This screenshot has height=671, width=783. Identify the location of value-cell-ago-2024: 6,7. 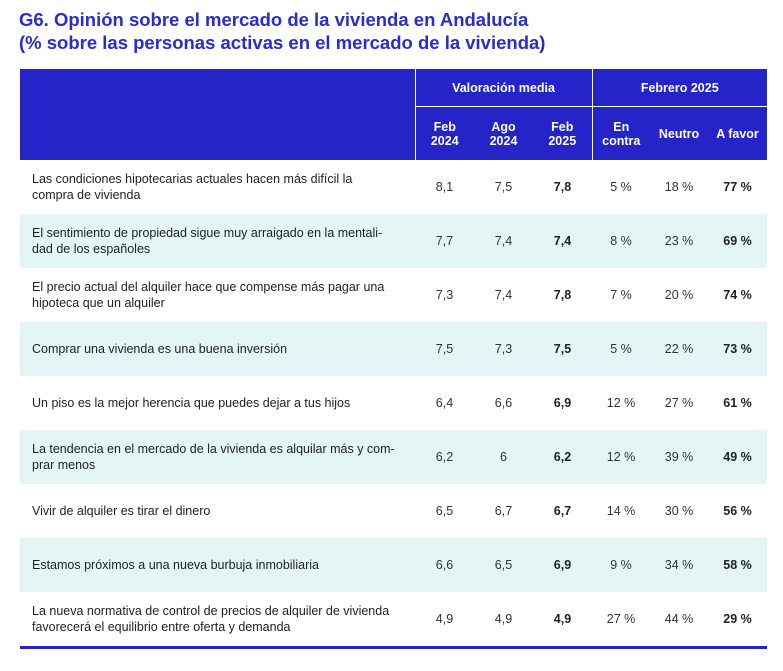
(503, 511).